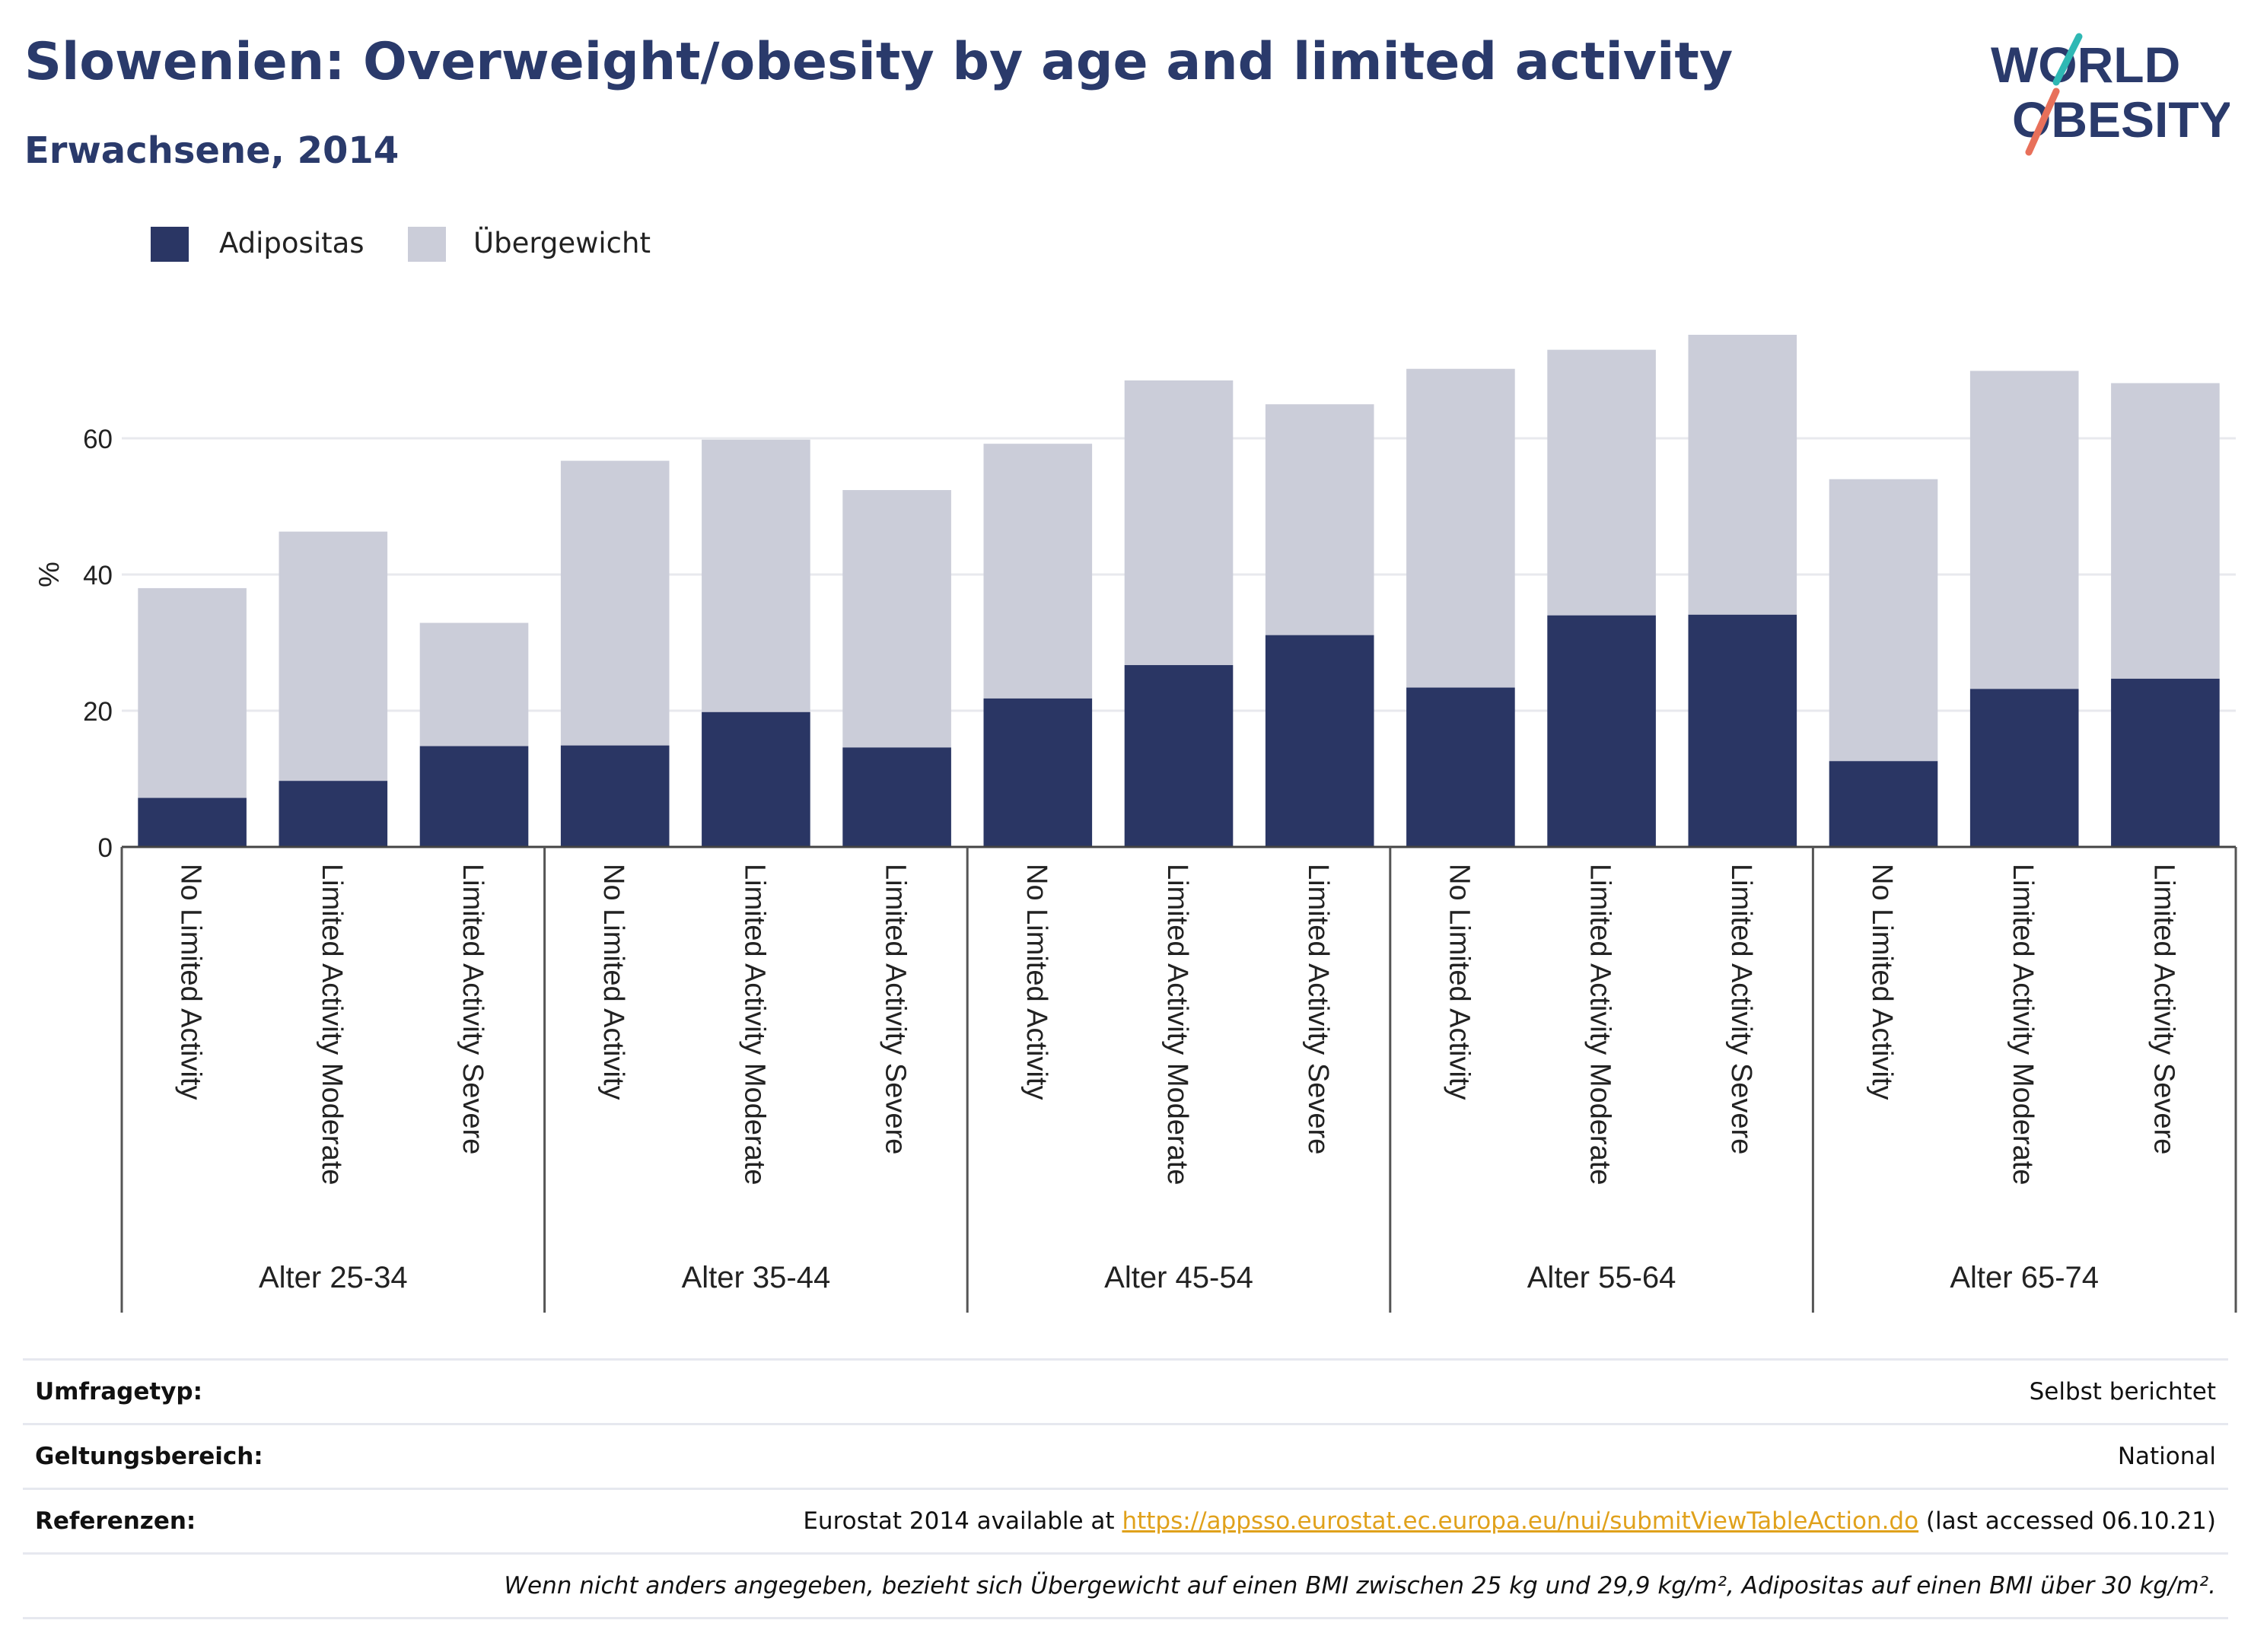  What do you see at coordinates (2042, 122) in the screenshot?
I see `logo-coral-slash` at bounding box center [2042, 122].